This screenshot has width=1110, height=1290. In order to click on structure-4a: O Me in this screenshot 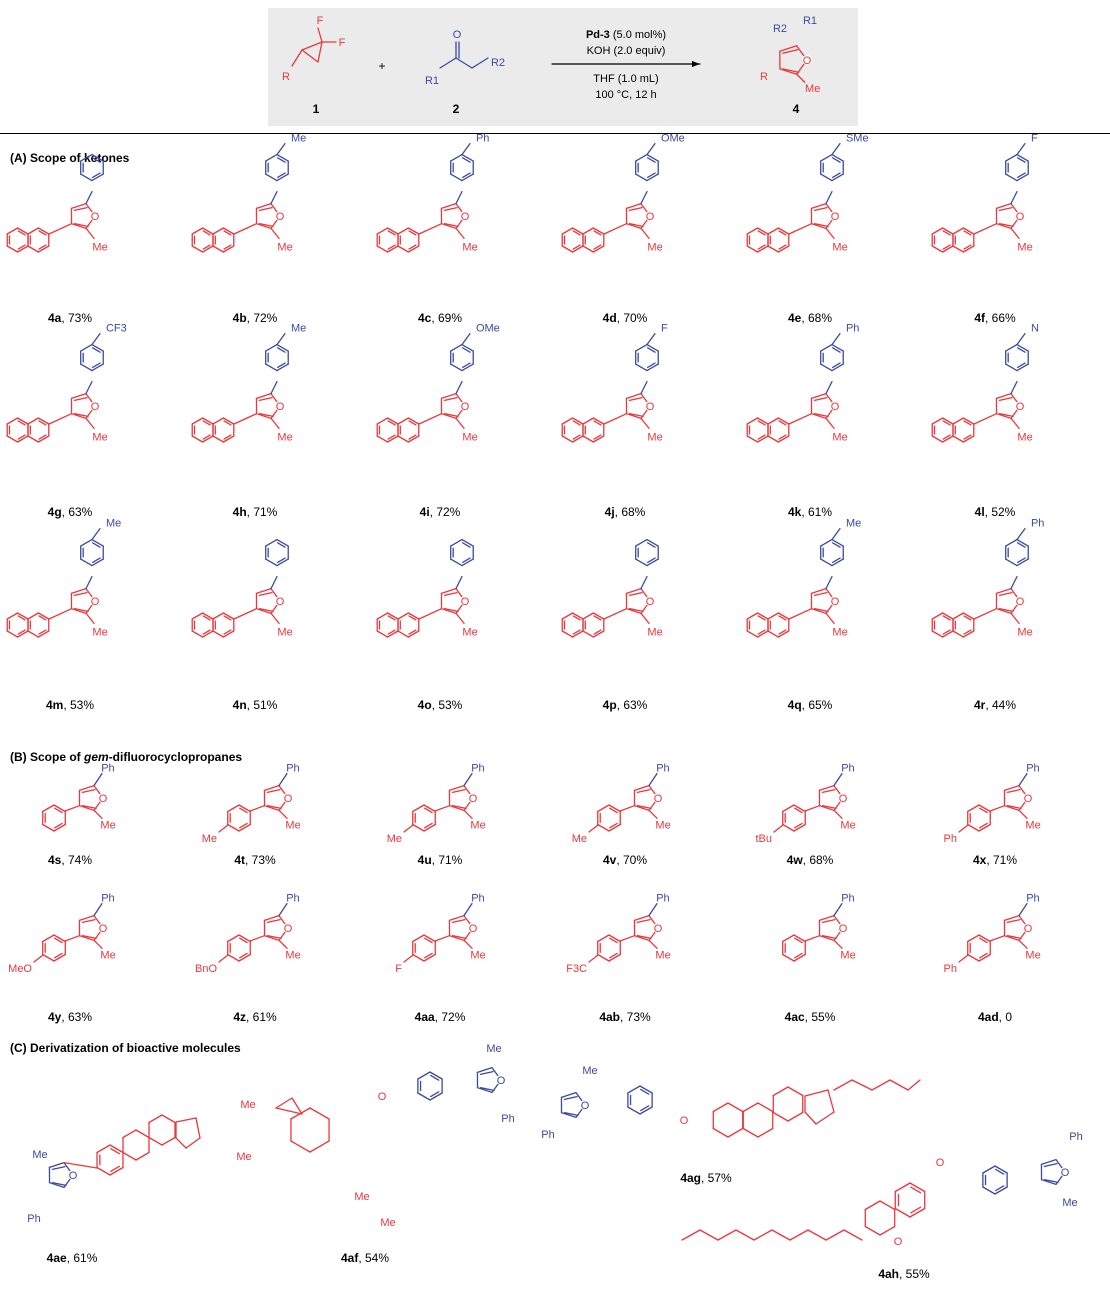, I will do `click(57, 203)`.